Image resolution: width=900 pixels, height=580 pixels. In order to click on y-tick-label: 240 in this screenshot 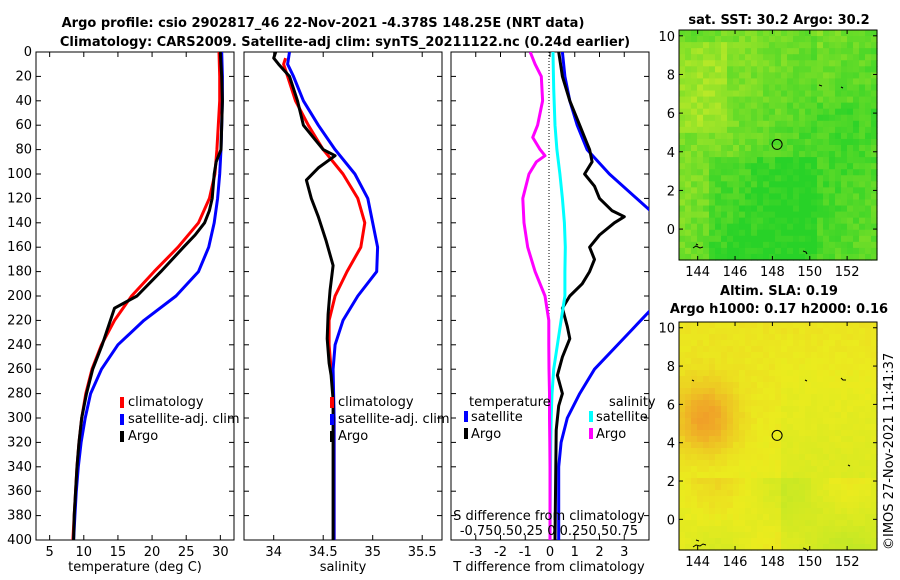, I will do `click(19, 345)`.